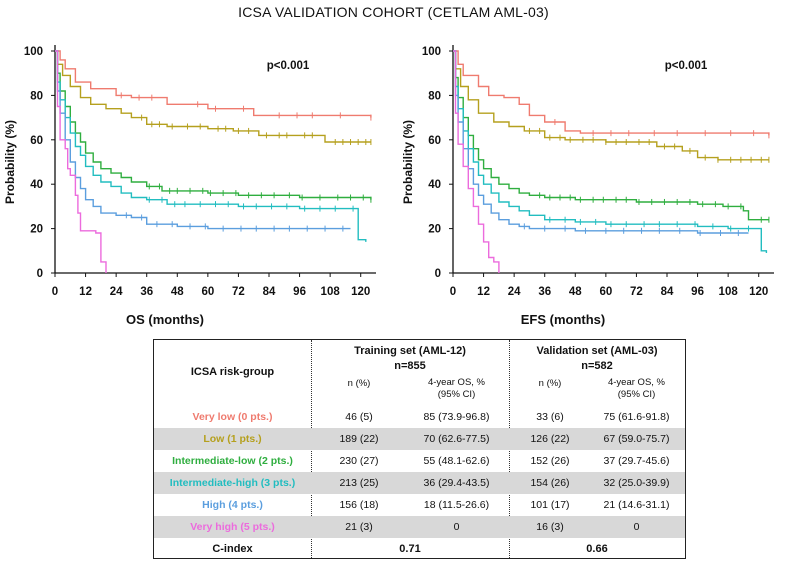 This screenshot has height=562, width=787. I want to click on training-n-header: n (%), so click(359, 383).